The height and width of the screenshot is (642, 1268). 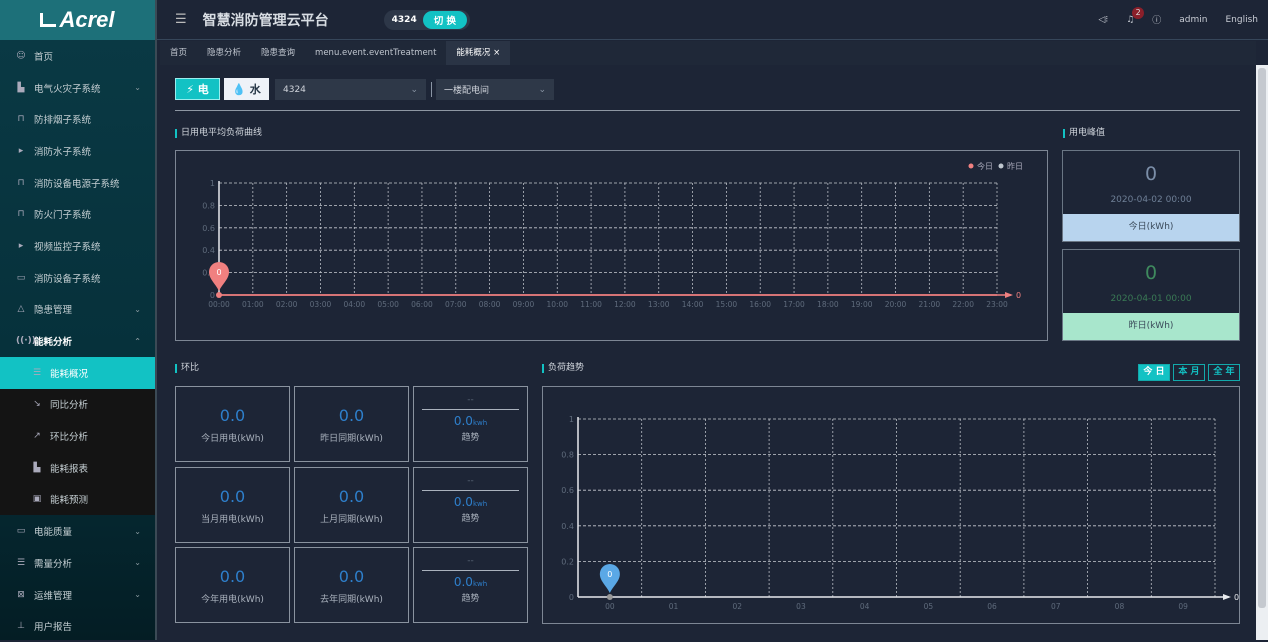 I want to click on y-tick-label: 0.6, so click(x=208, y=228).